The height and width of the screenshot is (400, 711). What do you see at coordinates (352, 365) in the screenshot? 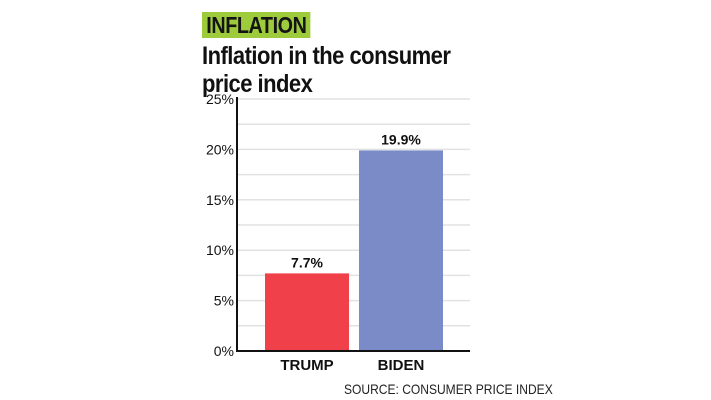
I see `x-axis-labels: TRUMP BIDEN` at bounding box center [352, 365].